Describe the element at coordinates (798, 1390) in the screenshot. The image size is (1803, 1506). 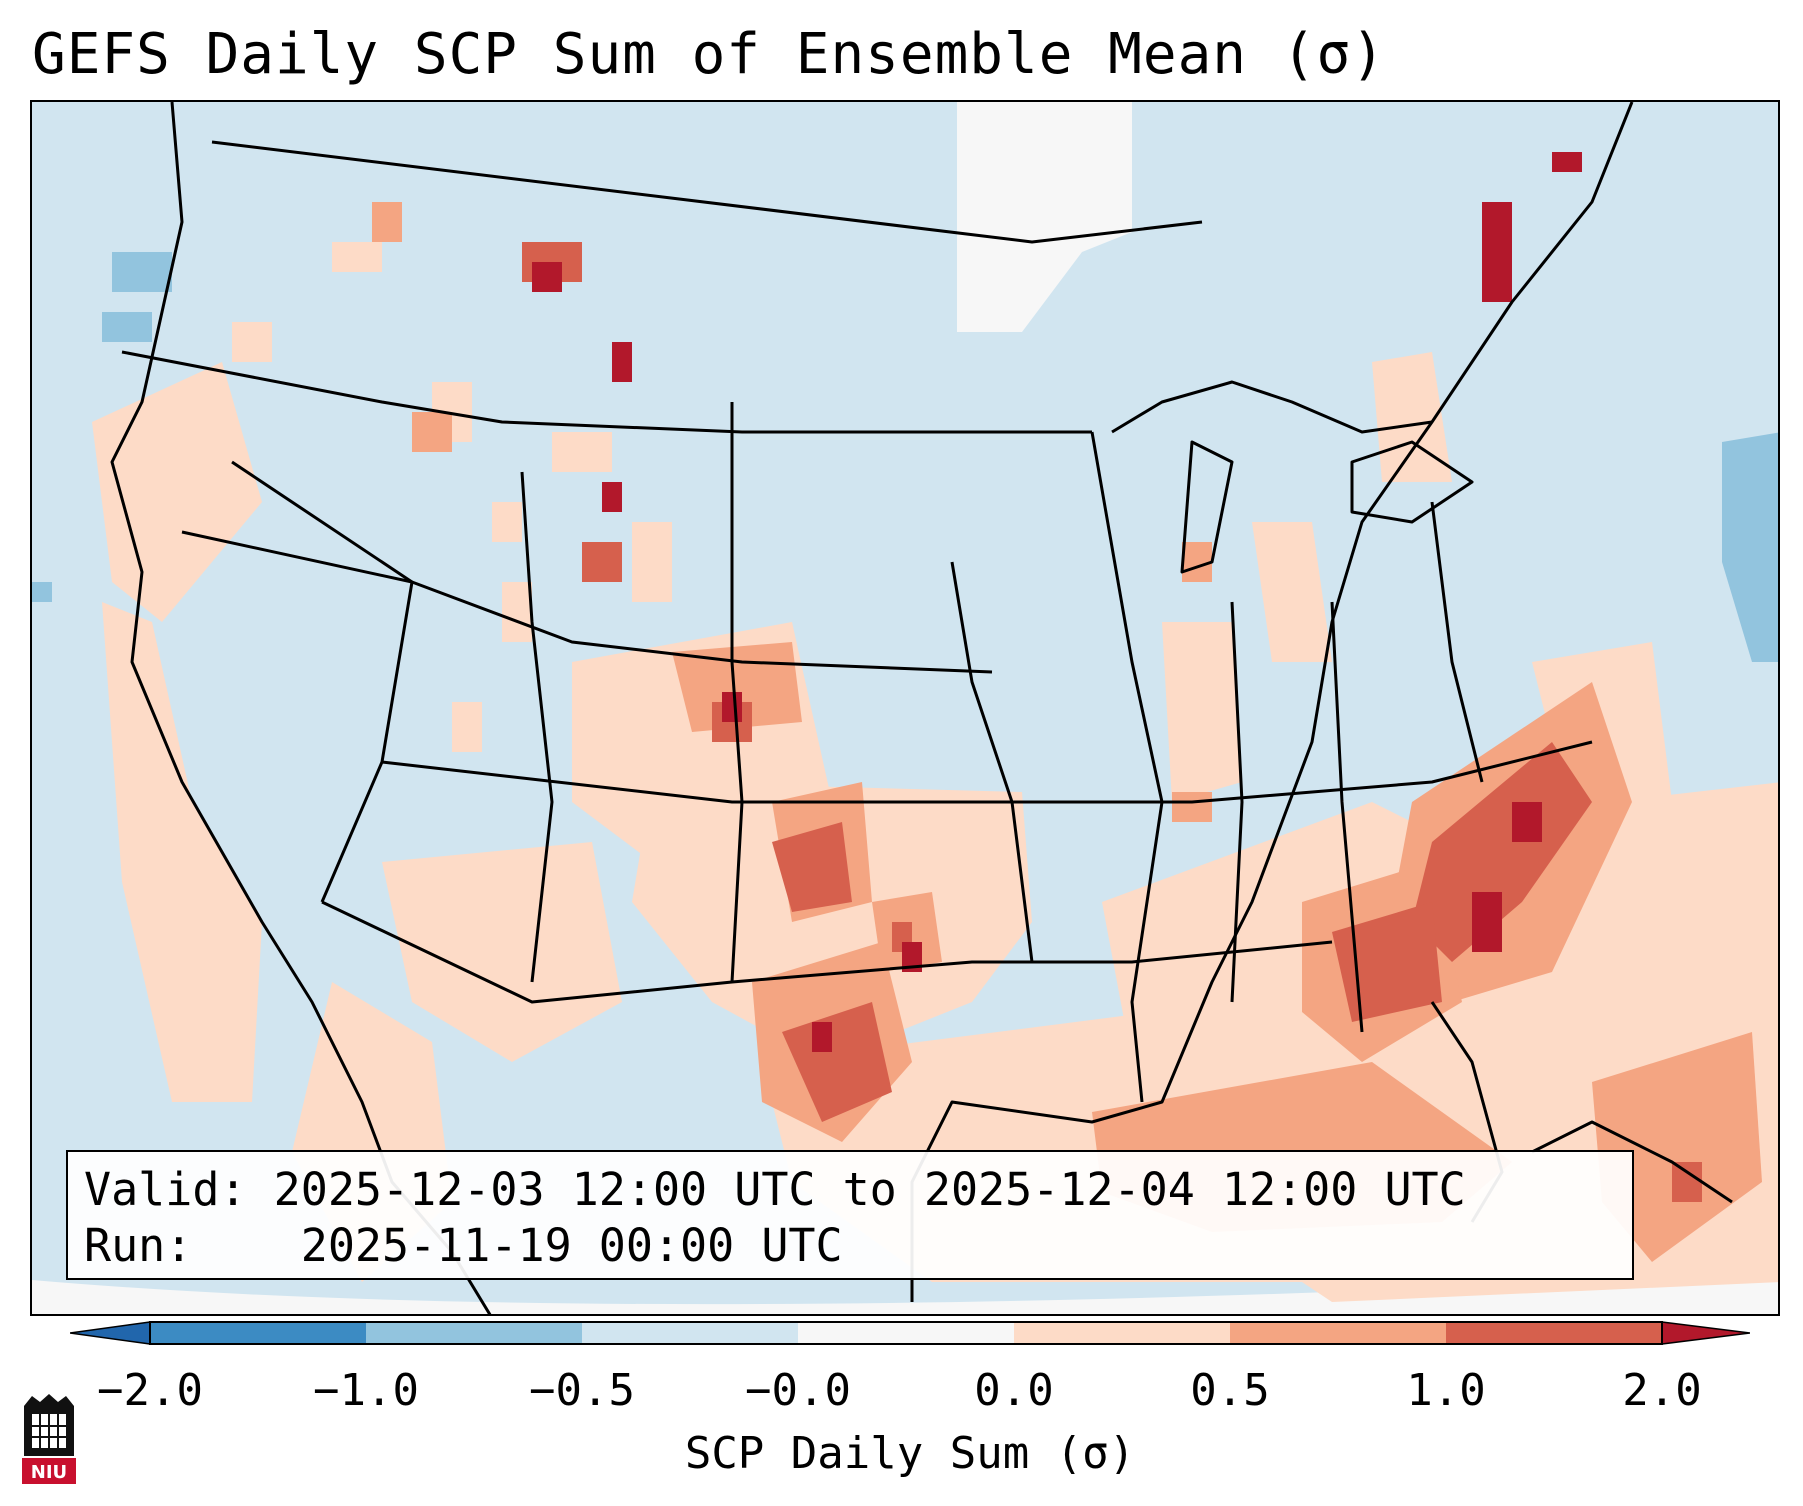
I see `colorbar-tick-label: −0.0` at that location.